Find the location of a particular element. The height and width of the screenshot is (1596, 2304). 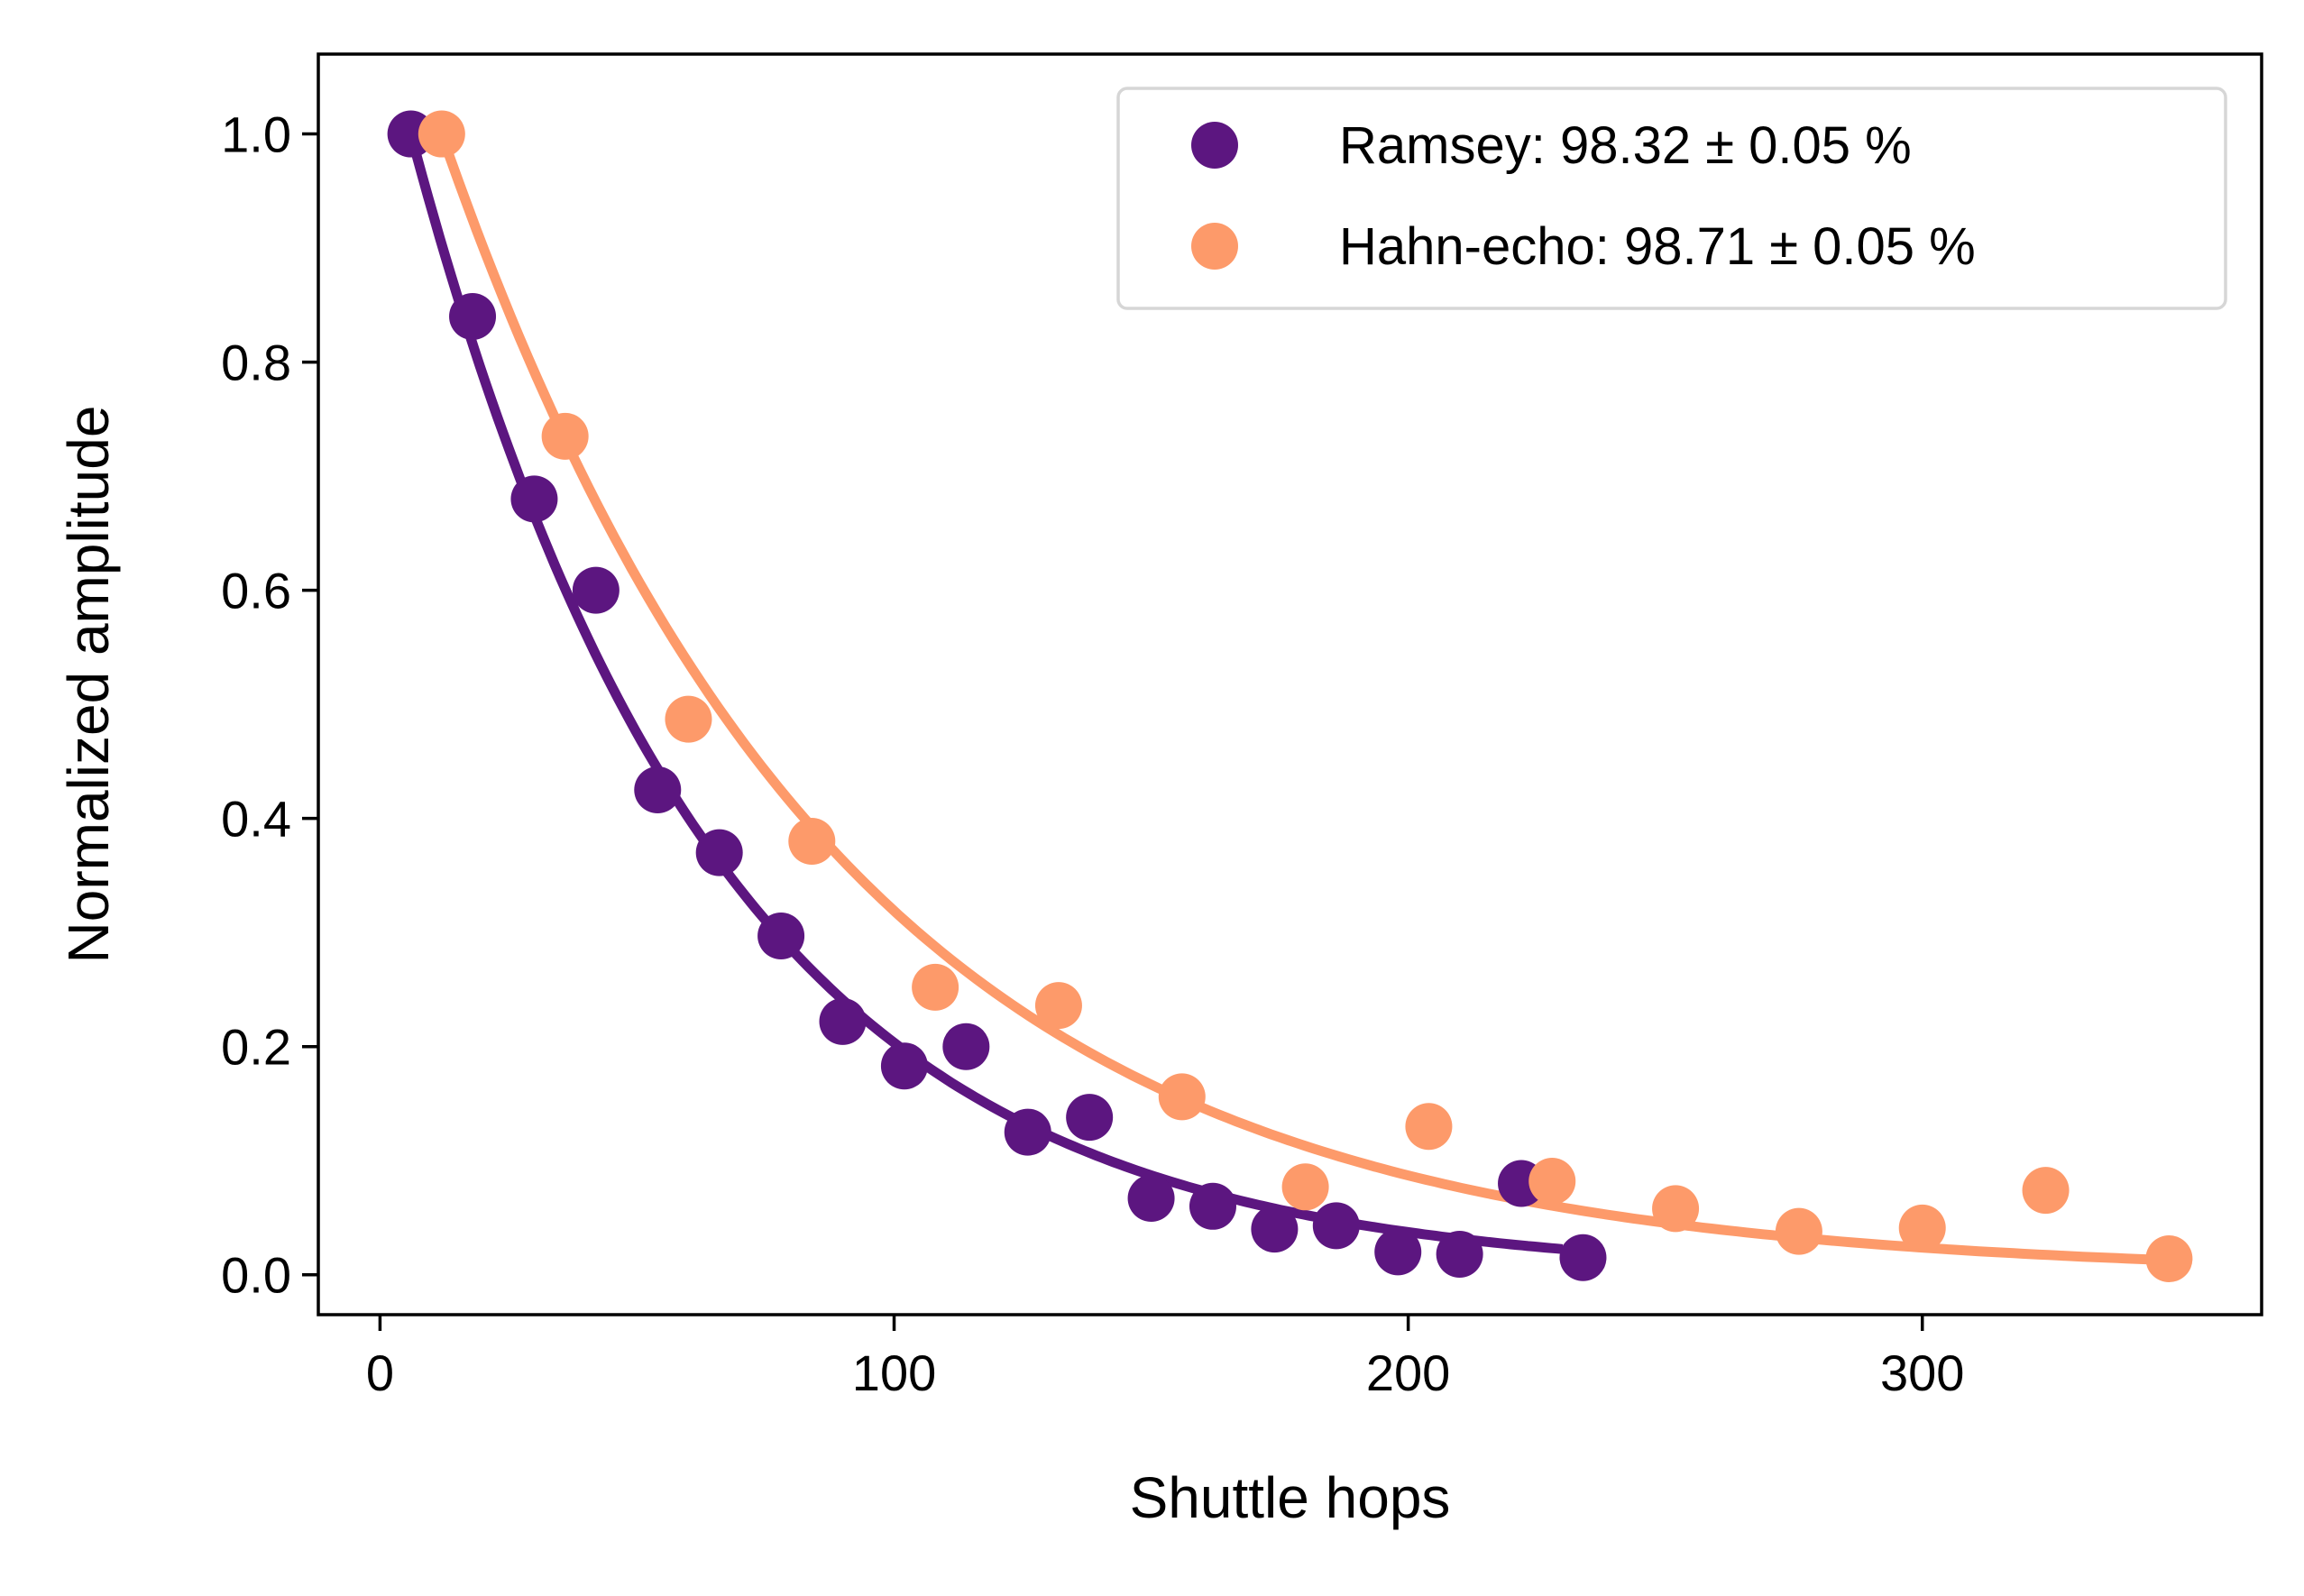

legend-label: Hahn-echo: 98.71 ± 0.05 % is located at coordinates (1658, 246).